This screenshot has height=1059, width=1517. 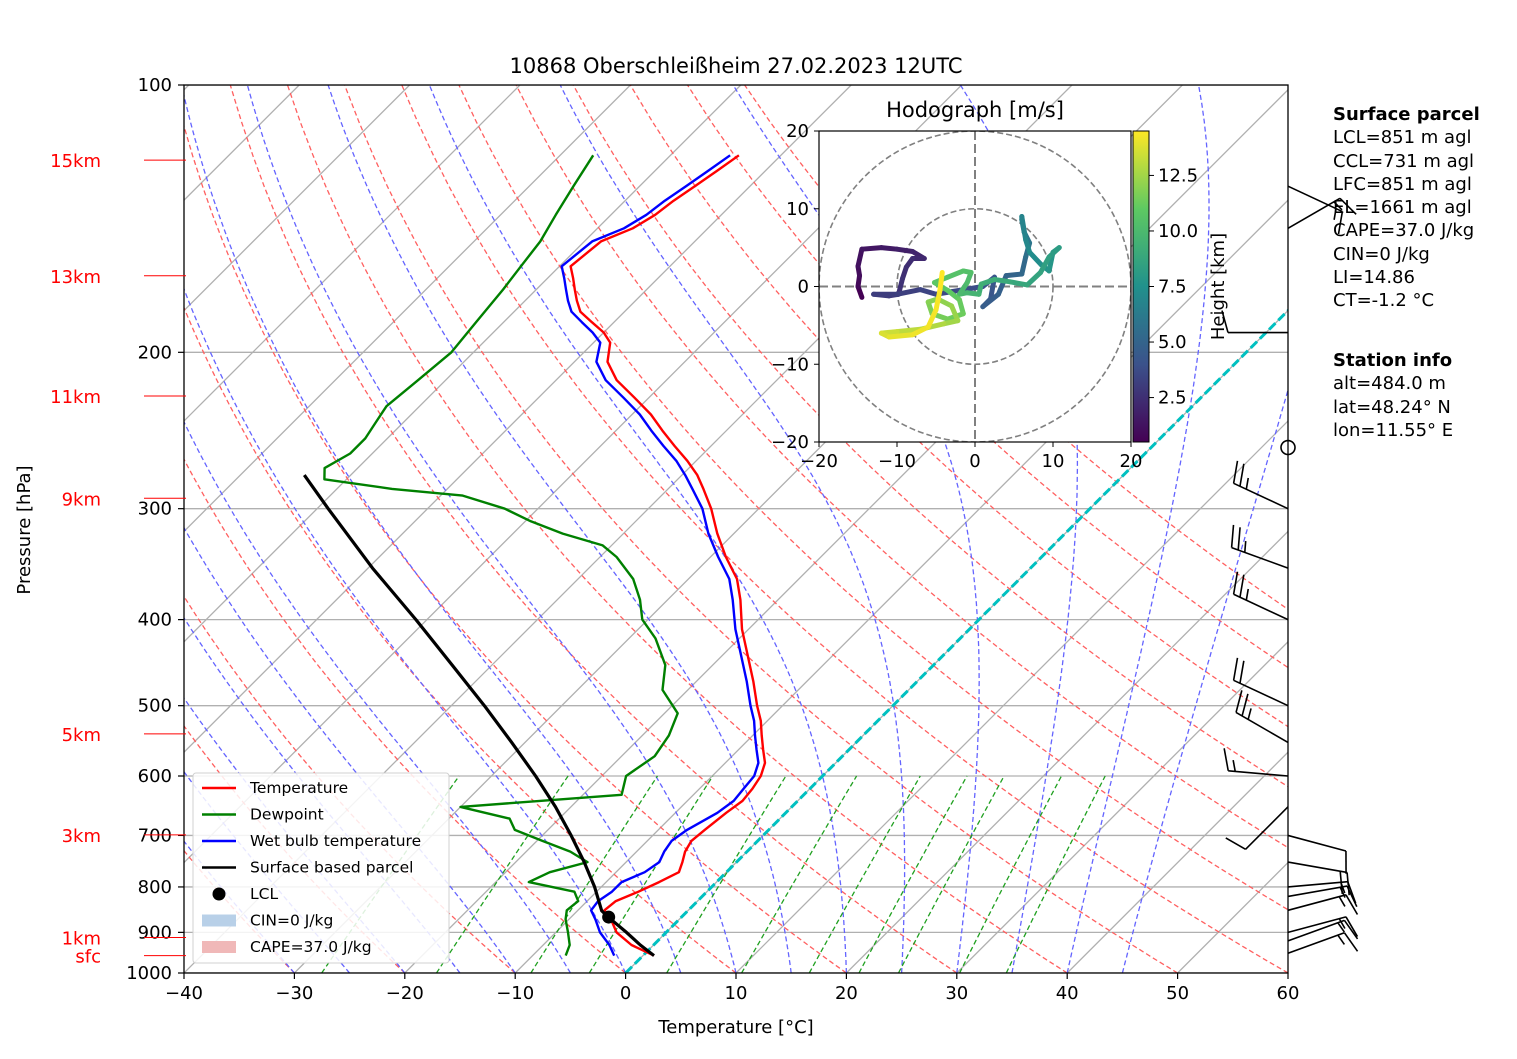 What do you see at coordinates (736, 66) in the screenshot?
I see `chart-title: 10868 Oberschleißheim 27.02.2023 12UTC` at bounding box center [736, 66].